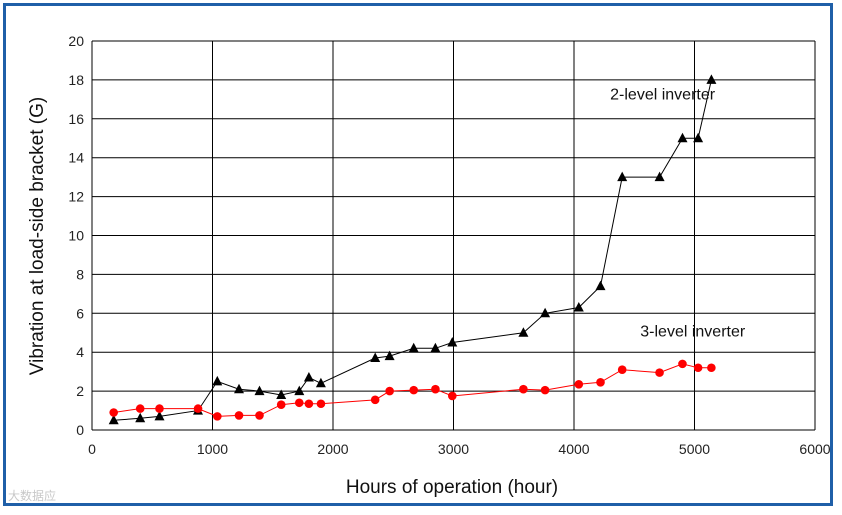 Image resolution: width=842 pixels, height=515 pixels. What do you see at coordinates (694, 449) in the screenshot?
I see `x-tick-label: 5000` at bounding box center [694, 449].